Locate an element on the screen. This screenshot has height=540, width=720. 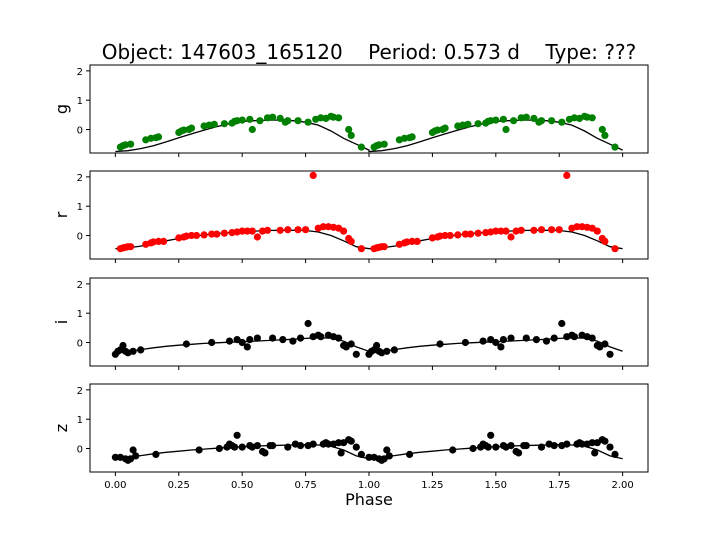
x-tick-label: 1.75 is located at coordinates (559, 485).